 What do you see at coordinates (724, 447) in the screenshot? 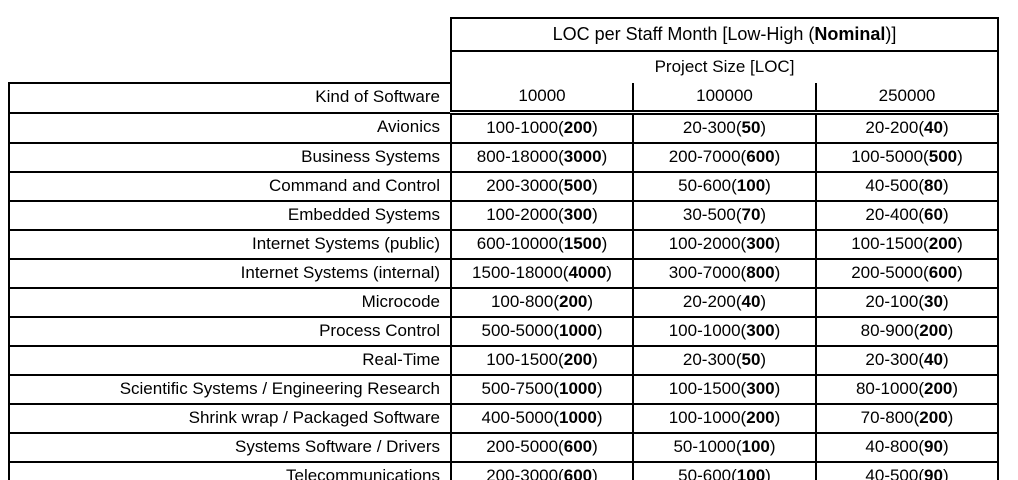
I see `loc-range-cell: 50-1000(100)` at bounding box center [724, 447].